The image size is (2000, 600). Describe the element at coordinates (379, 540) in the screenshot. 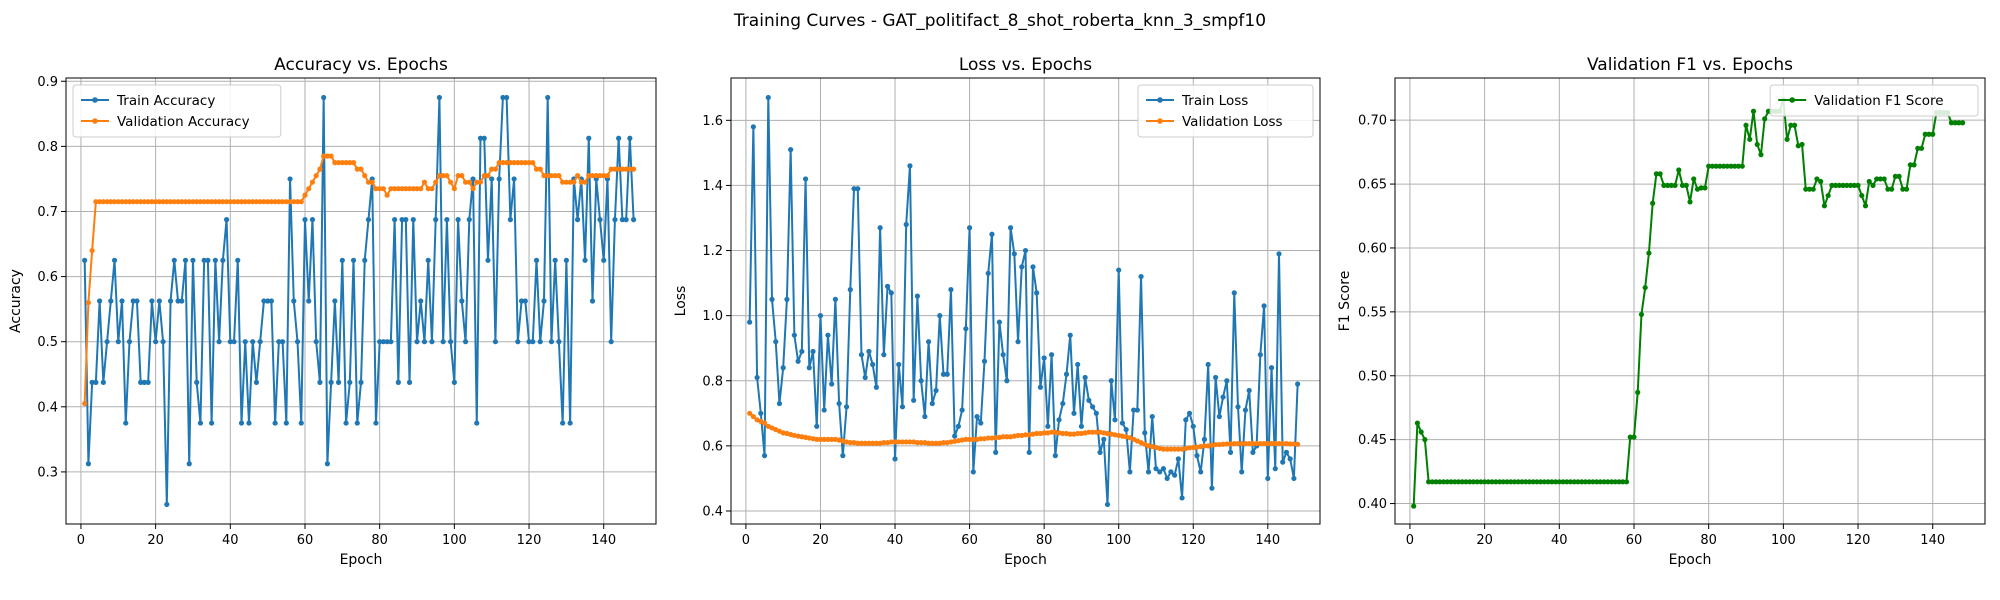

I see `chart1-xtick-label: 80` at that location.